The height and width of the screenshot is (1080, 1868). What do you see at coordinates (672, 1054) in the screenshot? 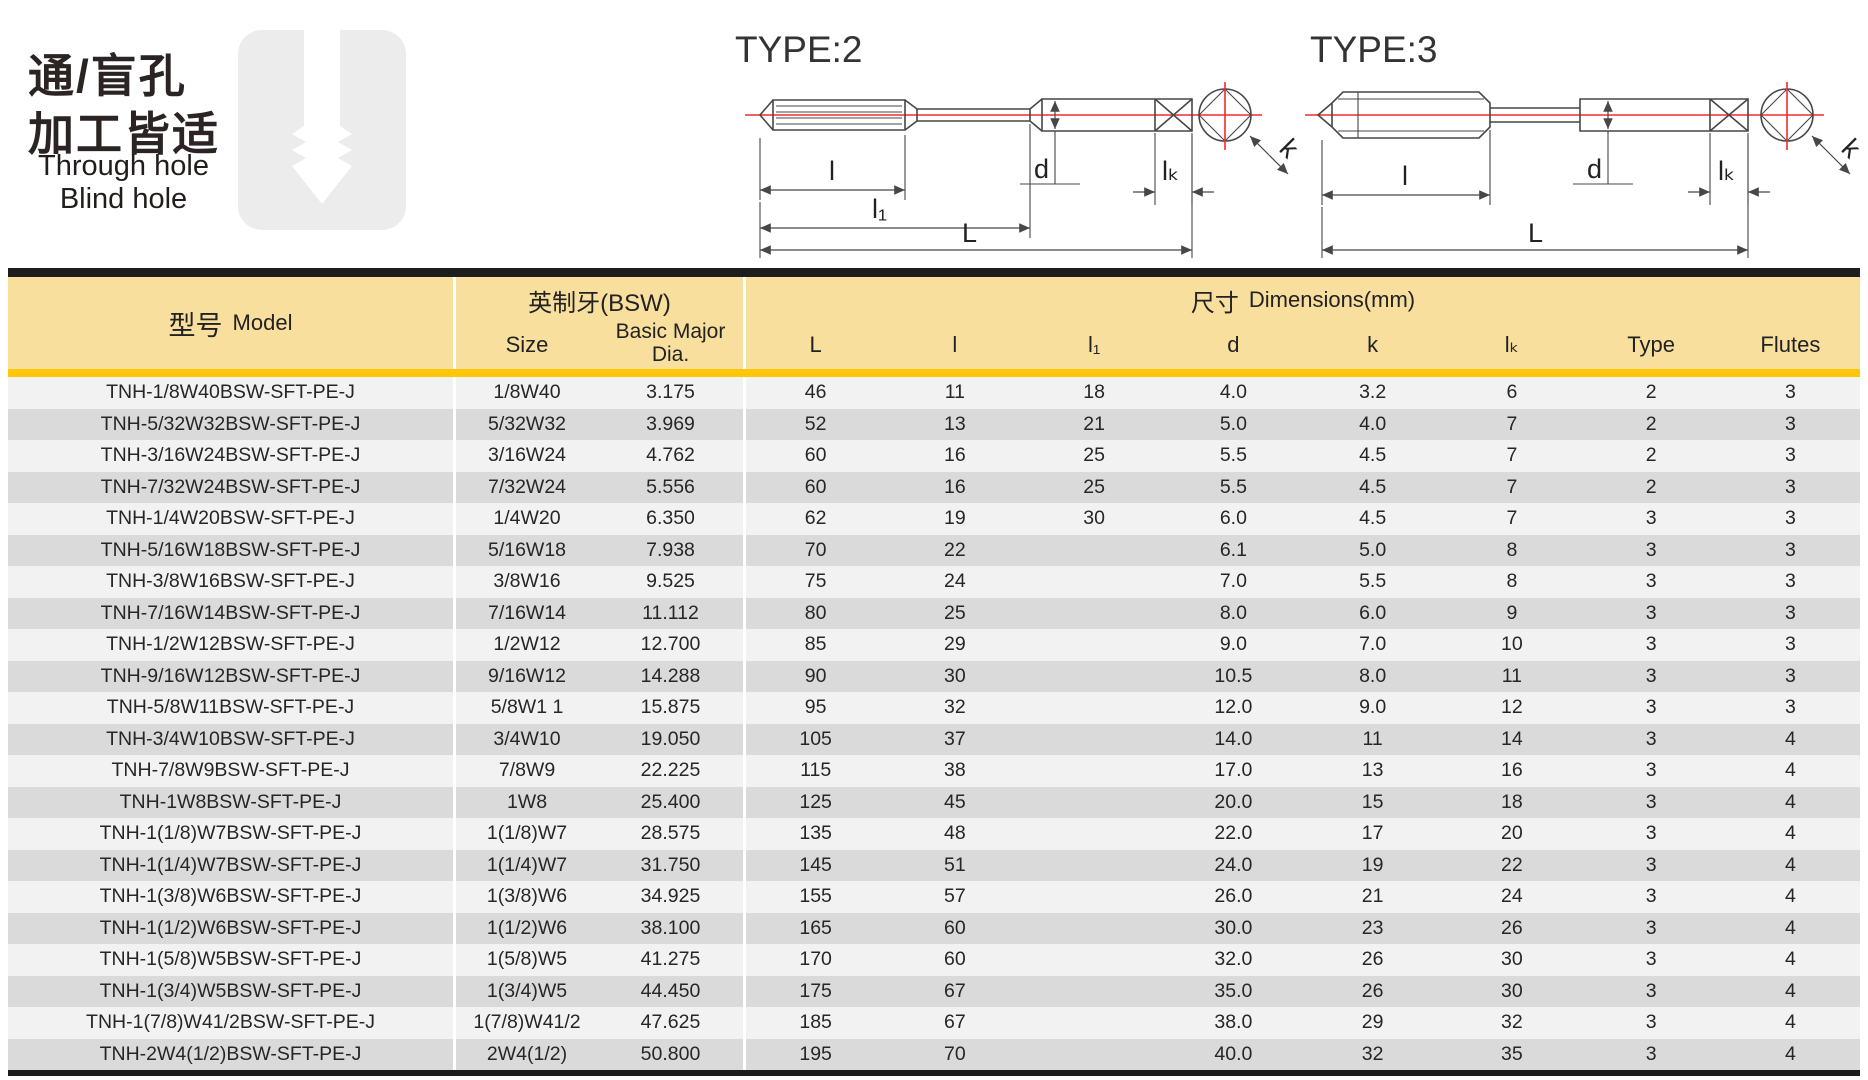
I see `table-cell: 50.800` at bounding box center [672, 1054].